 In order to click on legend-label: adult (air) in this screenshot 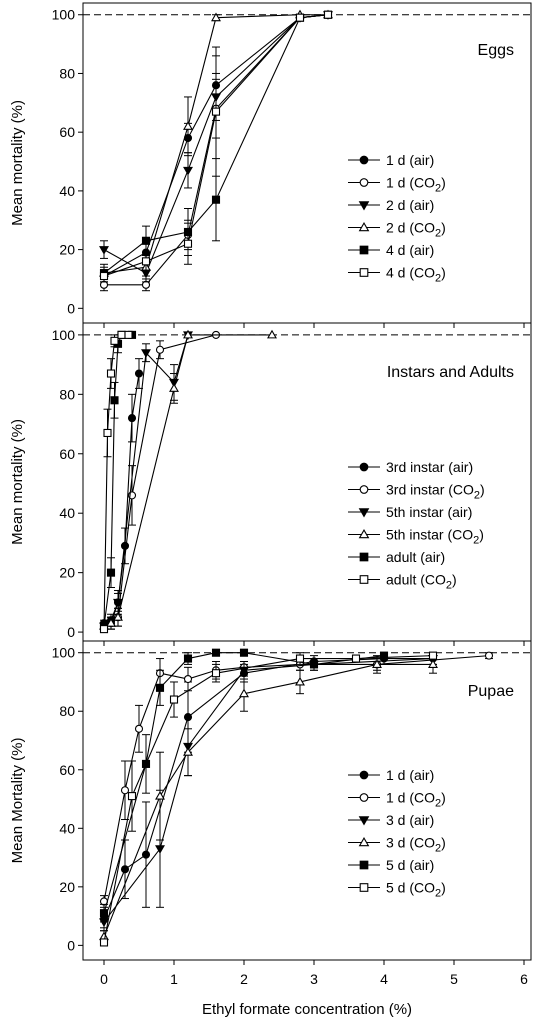, I will do `click(415, 557)`.